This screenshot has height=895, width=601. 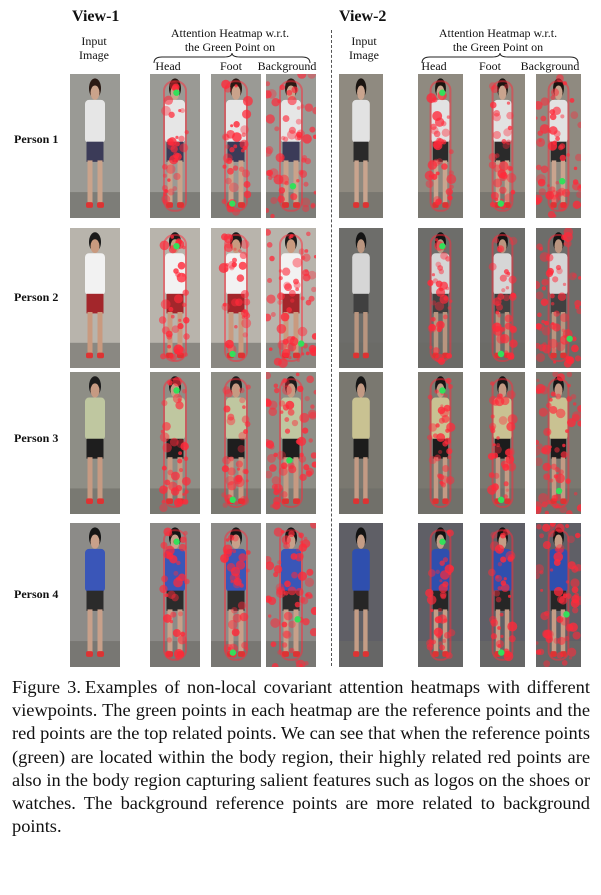 I want to click on view-1-person-3-bg-heatmap, so click(x=291, y=443).